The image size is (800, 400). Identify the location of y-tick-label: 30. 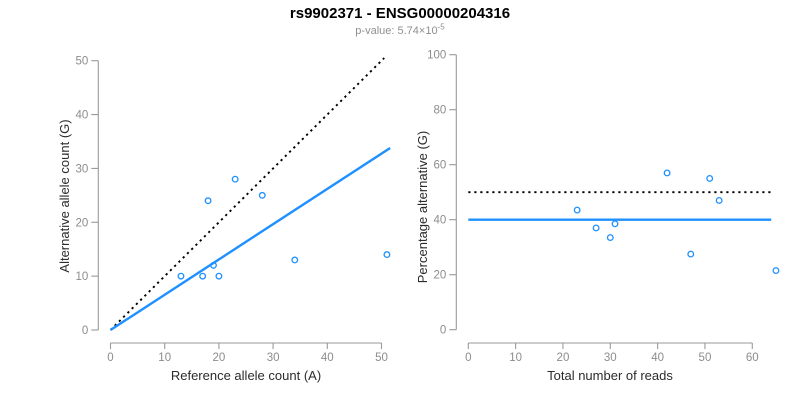
(82, 169).